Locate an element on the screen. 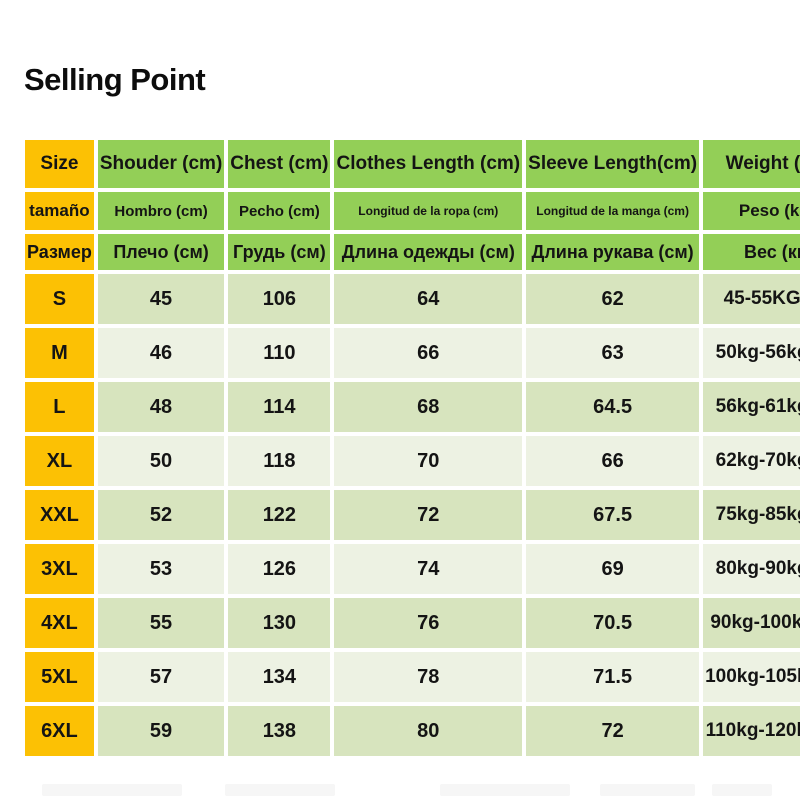 The width and height of the screenshot is (800, 800). column-header-size: Size is located at coordinates (59, 164).